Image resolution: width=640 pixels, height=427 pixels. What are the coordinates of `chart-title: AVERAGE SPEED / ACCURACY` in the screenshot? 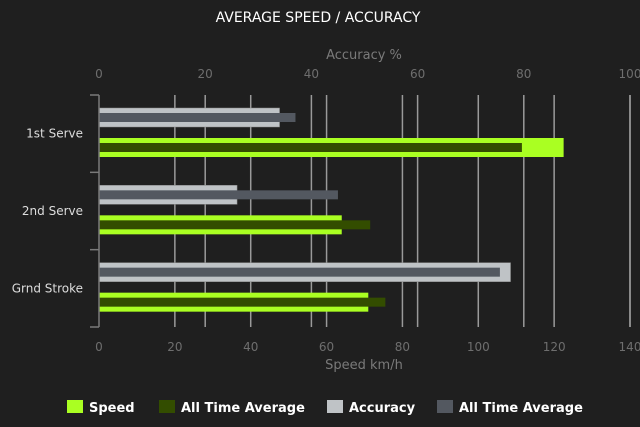 It's located at (318, 18).